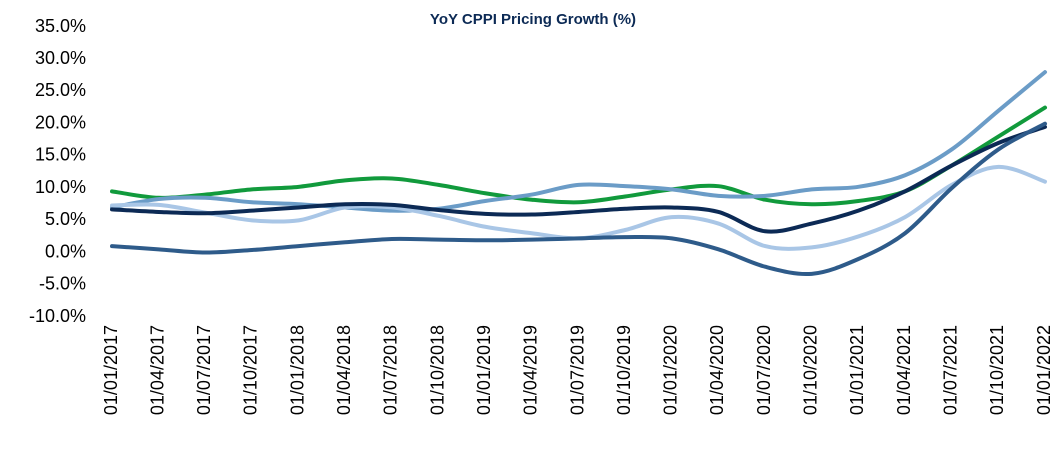 The height and width of the screenshot is (449, 1055). Describe the element at coordinates (344, 370) in the screenshot. I see `x-tick-label: 01/04/2018` at that location.